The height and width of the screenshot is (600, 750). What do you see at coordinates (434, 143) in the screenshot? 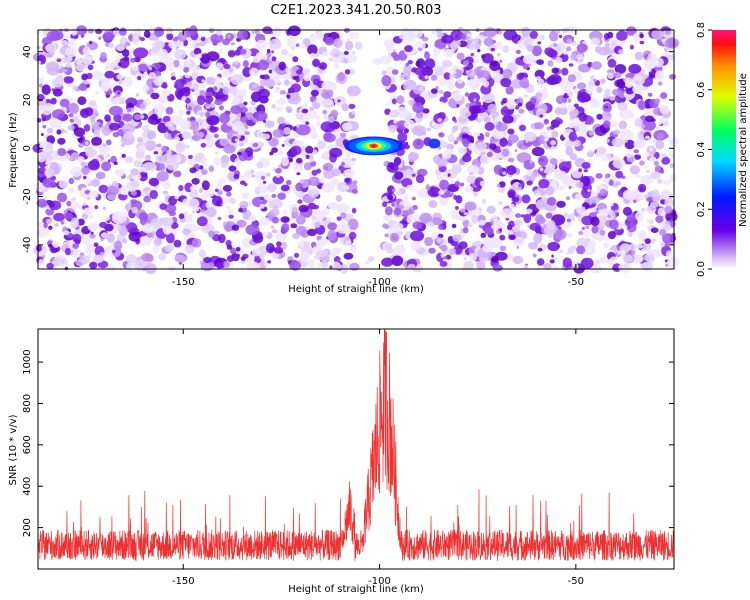
I see `spectrogram-side-blob` at bounding box center [434, 143].